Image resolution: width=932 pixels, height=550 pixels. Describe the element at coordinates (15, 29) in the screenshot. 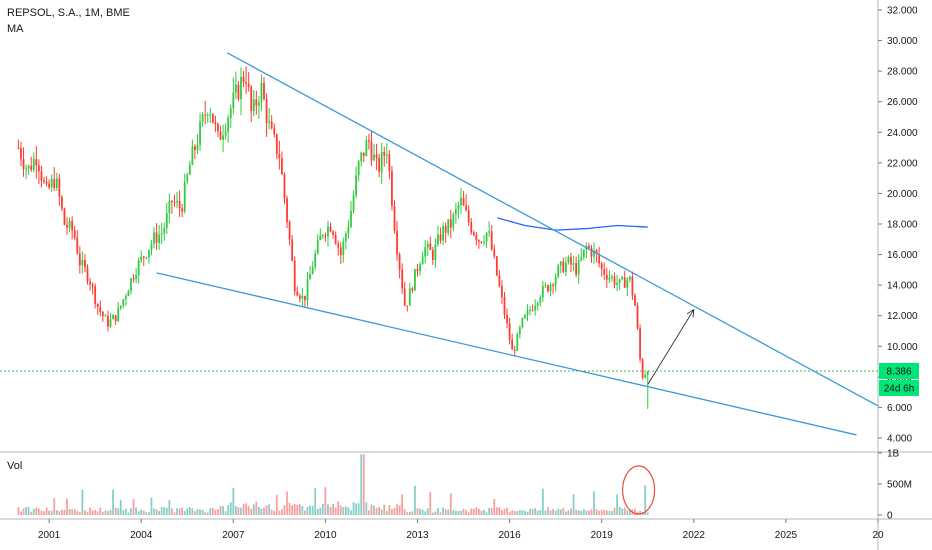

I see `indicator-label: MA` at that location.